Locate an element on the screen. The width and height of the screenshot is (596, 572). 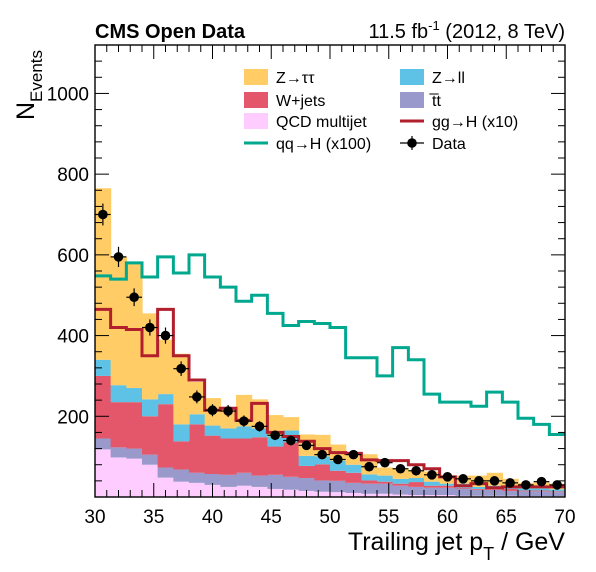
x-axis-label-unit: / GeV is located at coordinates (529, 542).